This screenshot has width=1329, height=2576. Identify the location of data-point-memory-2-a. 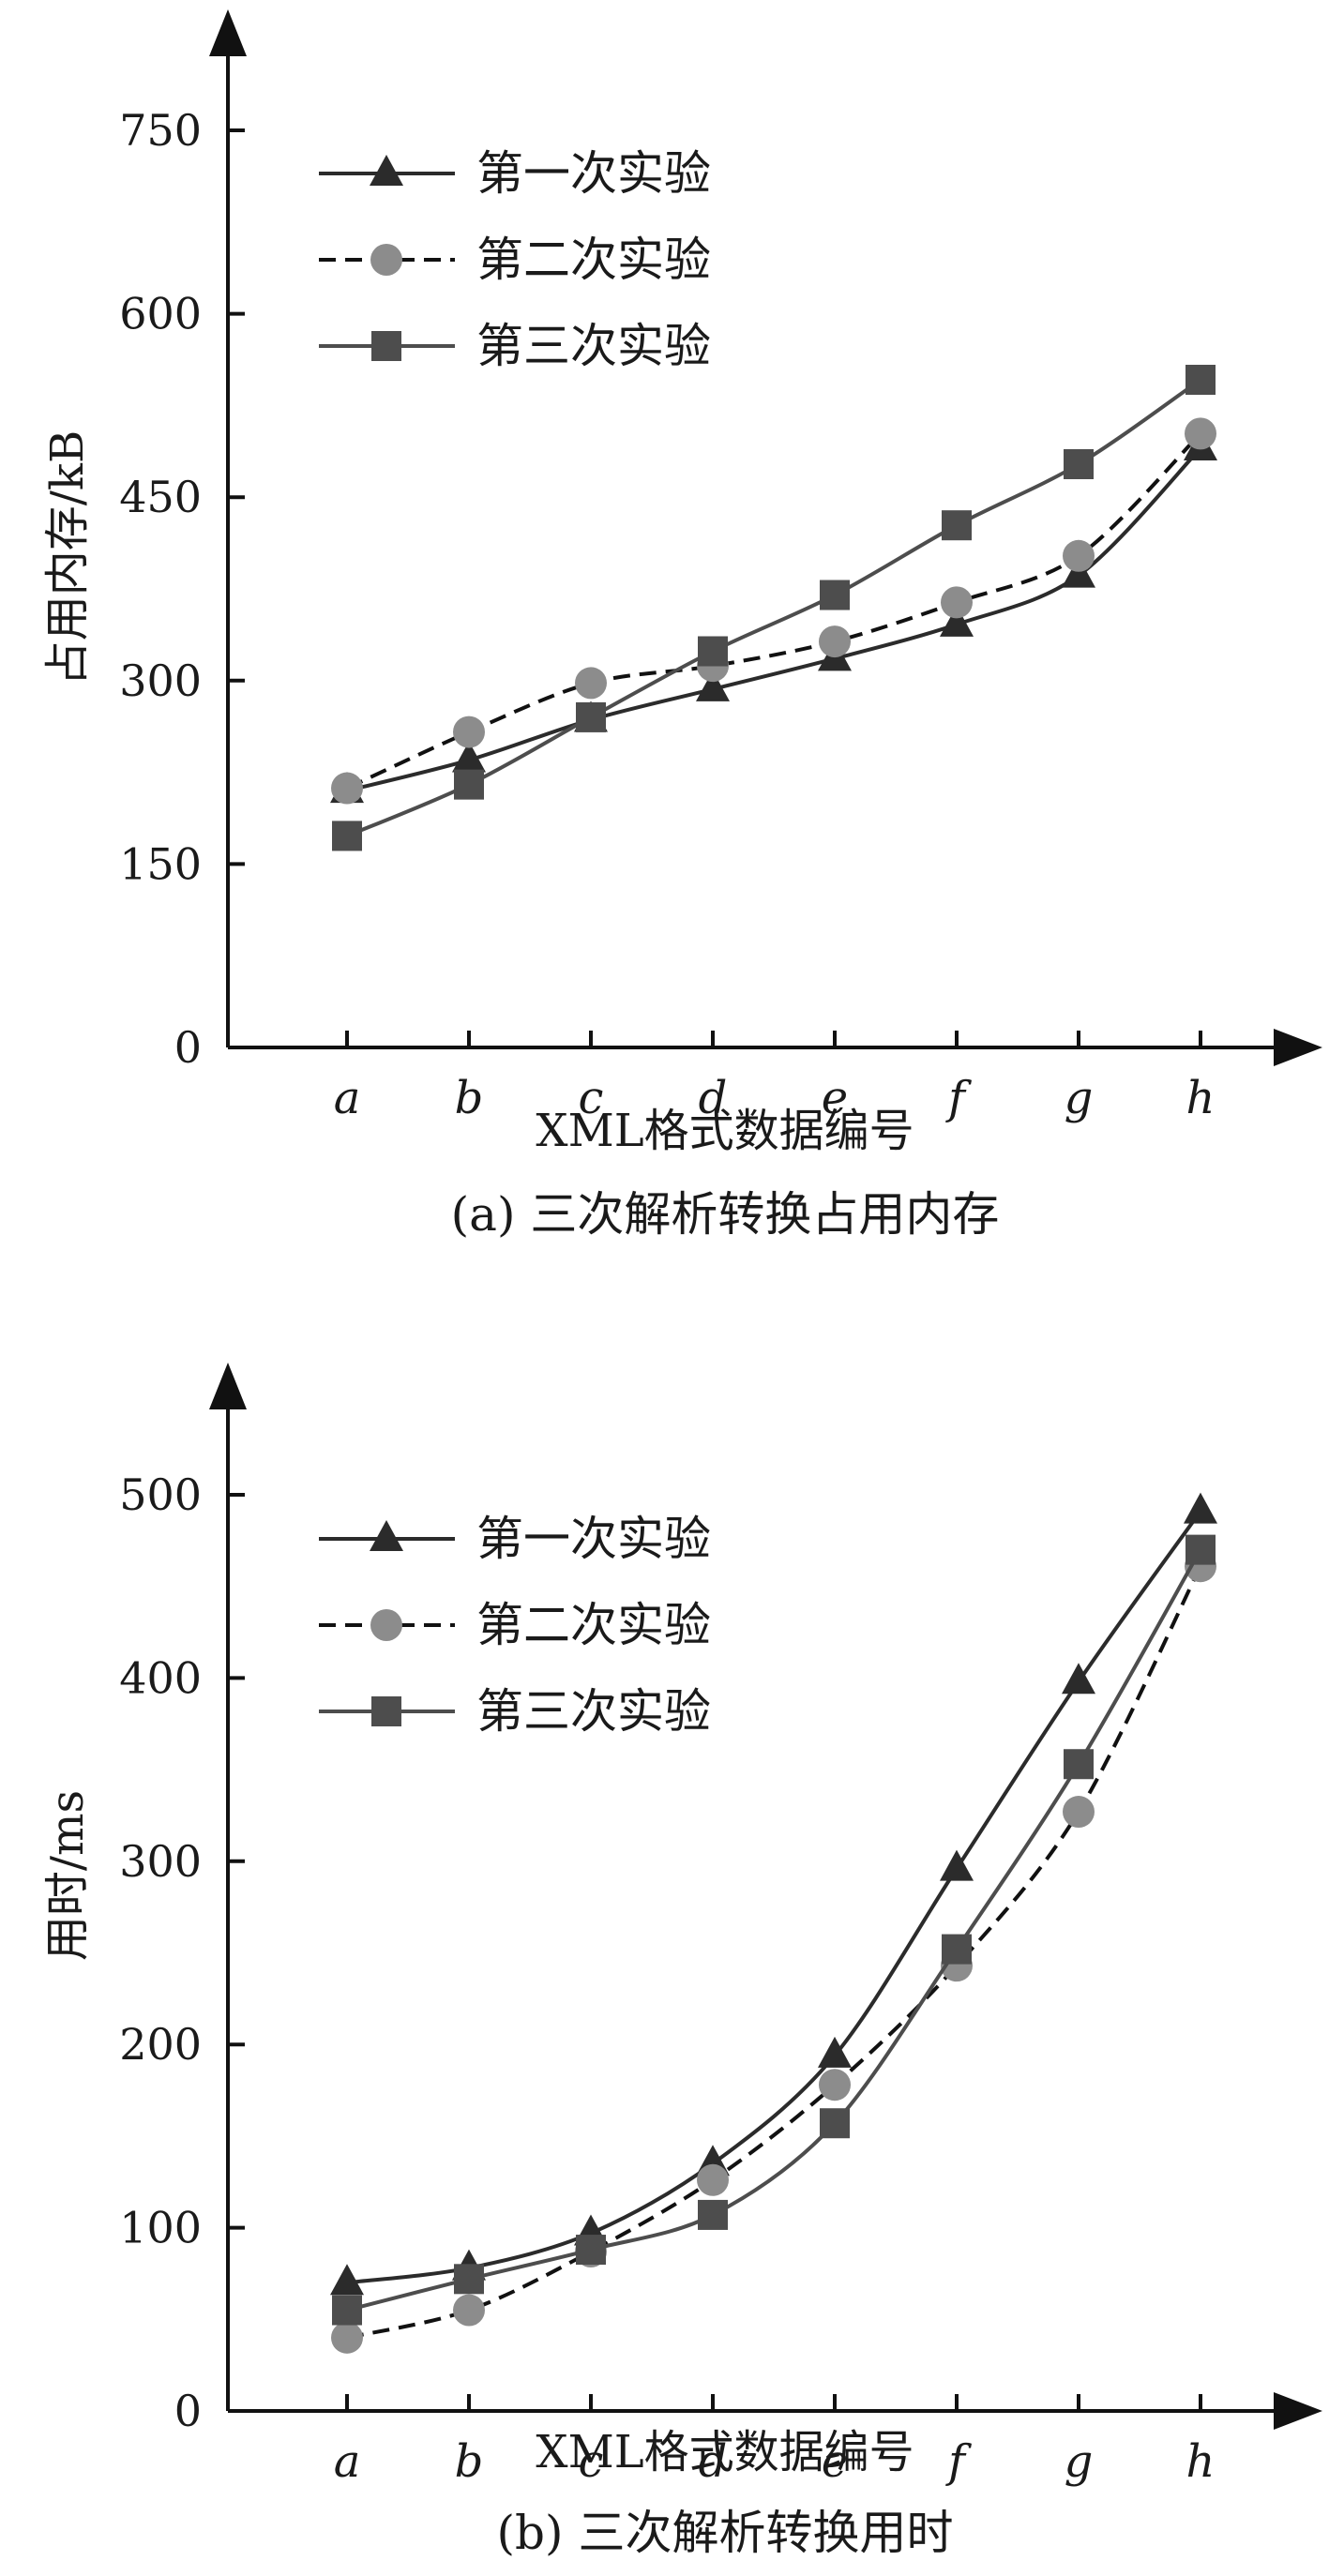
(347, 788).